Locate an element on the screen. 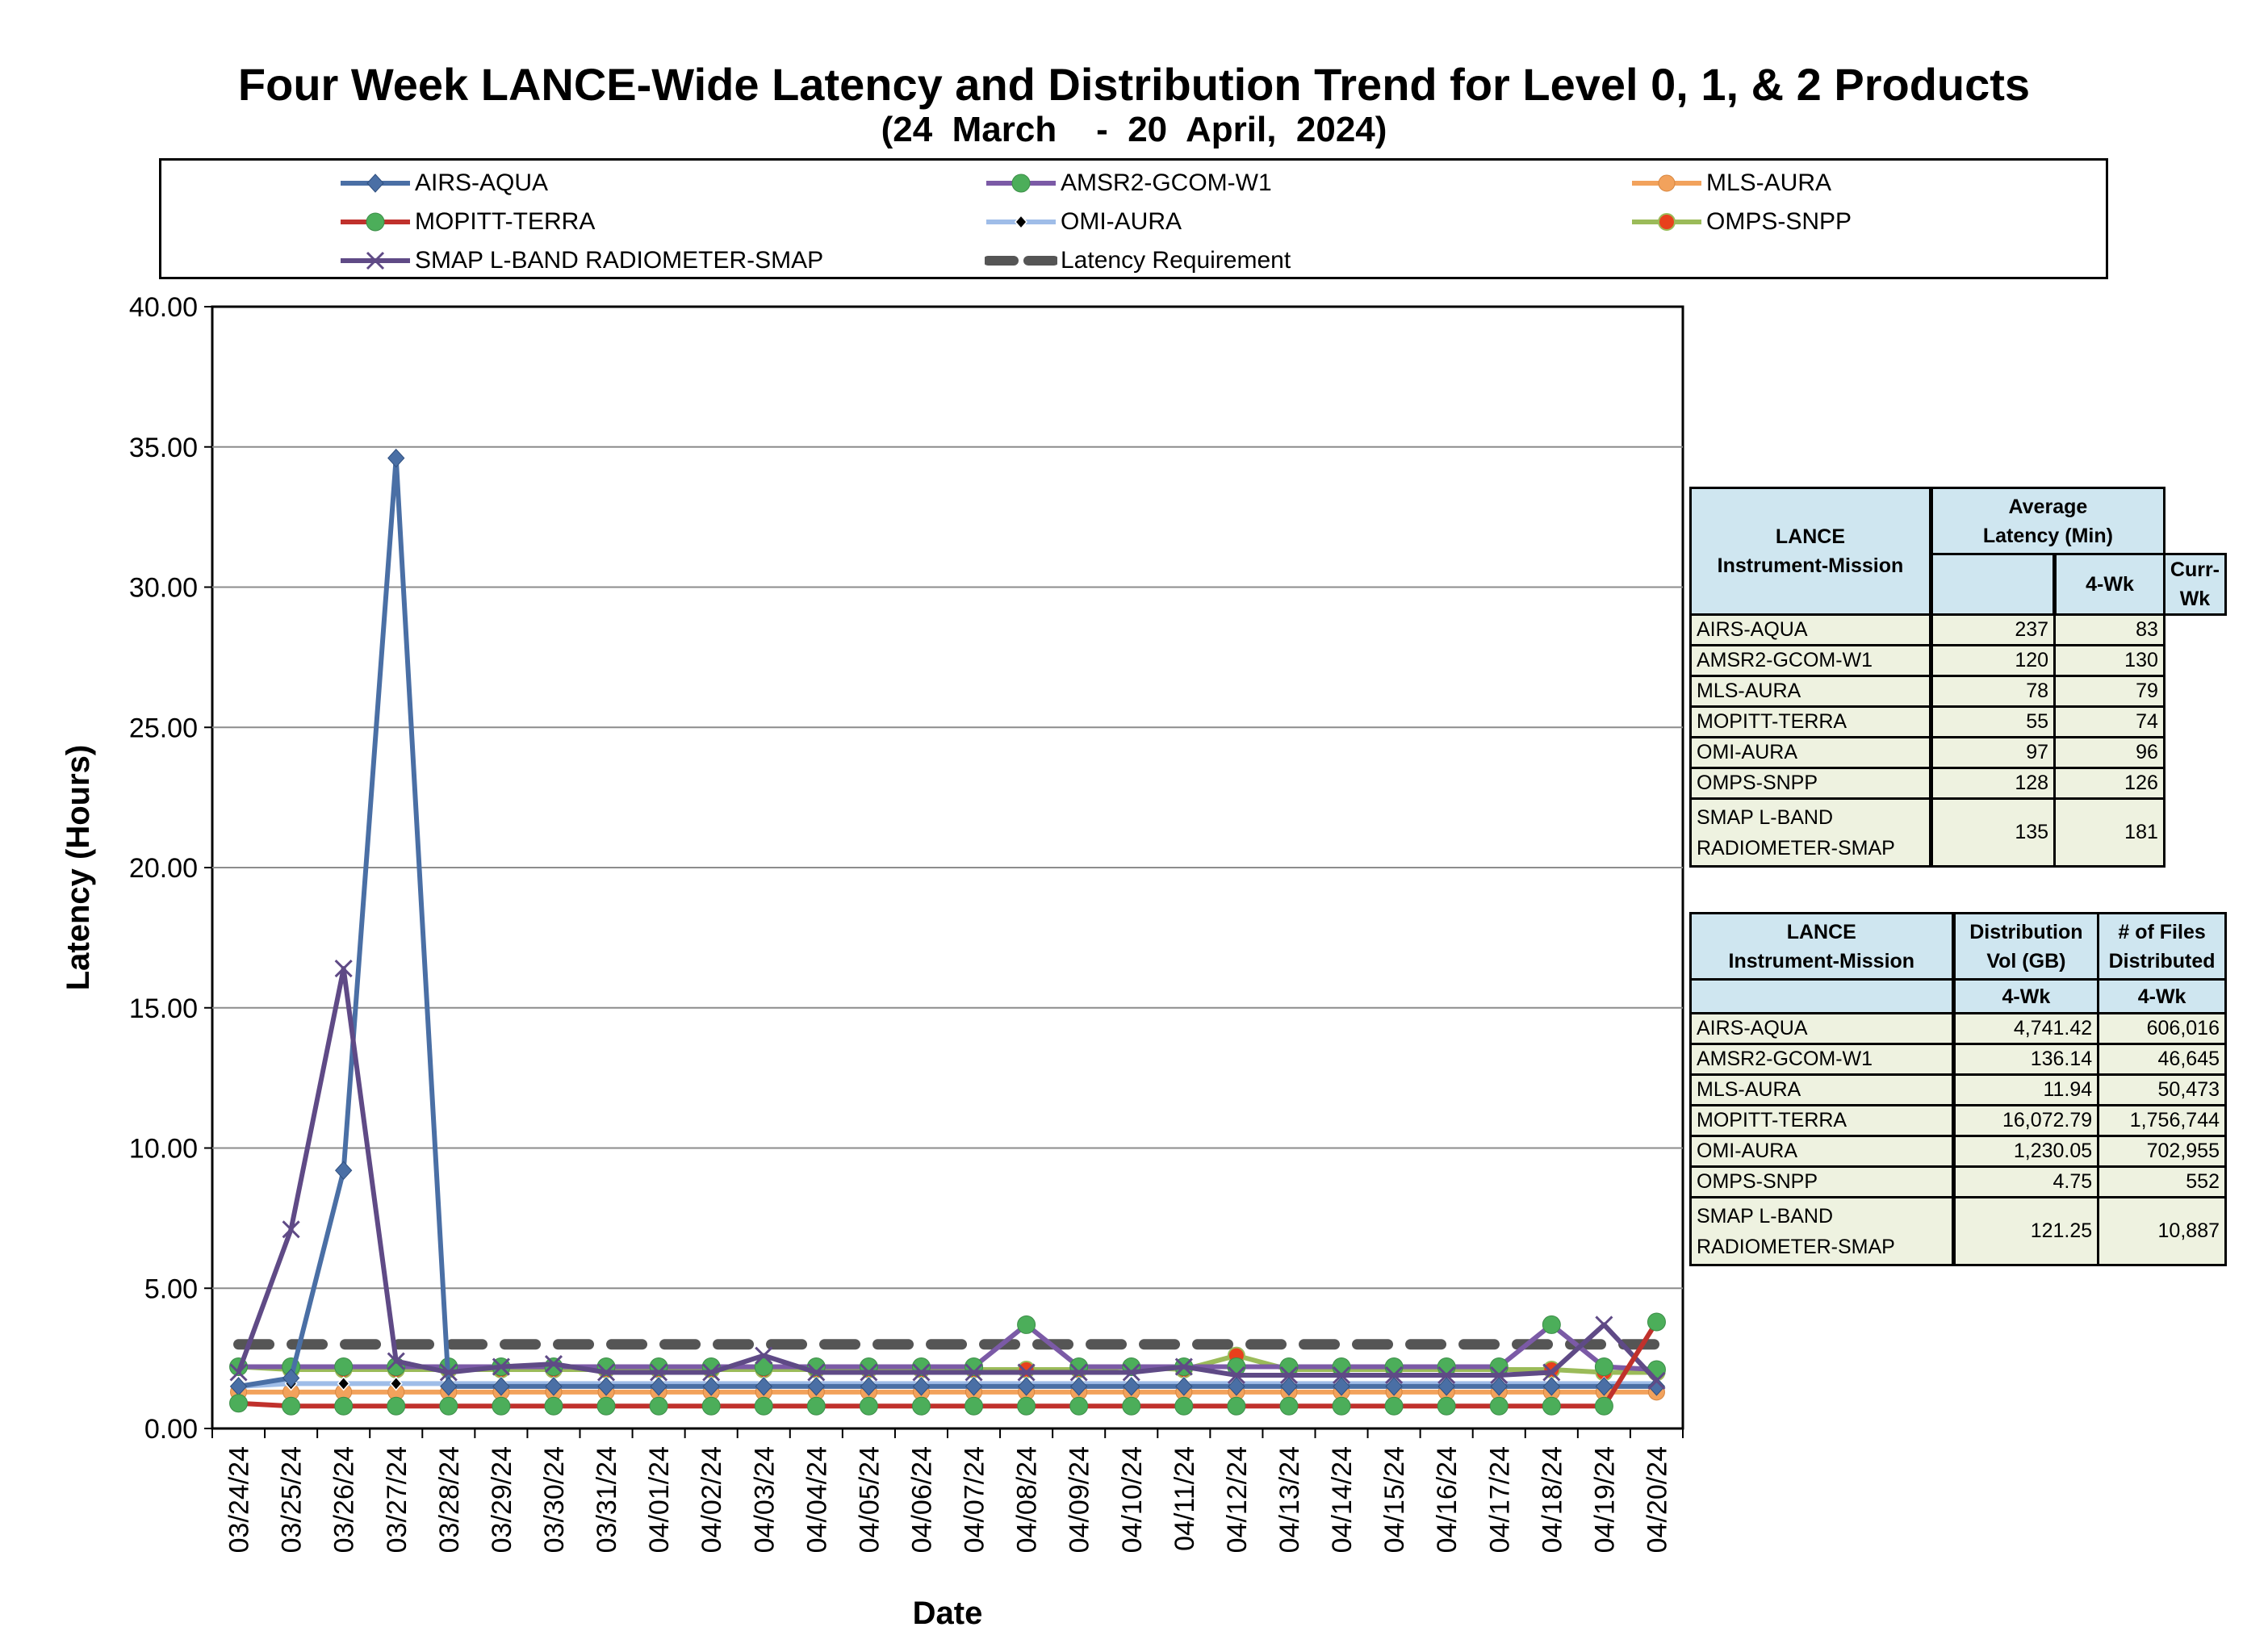  dist-row-volume: 136.14 is located at coordinates (2026, 1059).